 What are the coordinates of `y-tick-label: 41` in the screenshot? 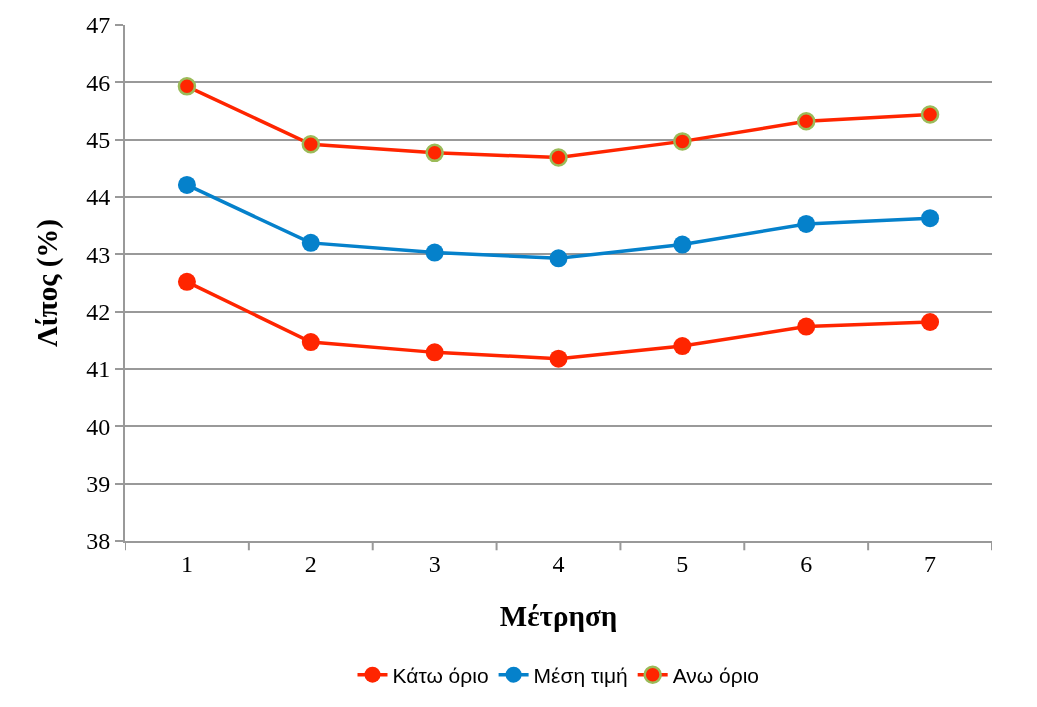 It's located at (98, 369).